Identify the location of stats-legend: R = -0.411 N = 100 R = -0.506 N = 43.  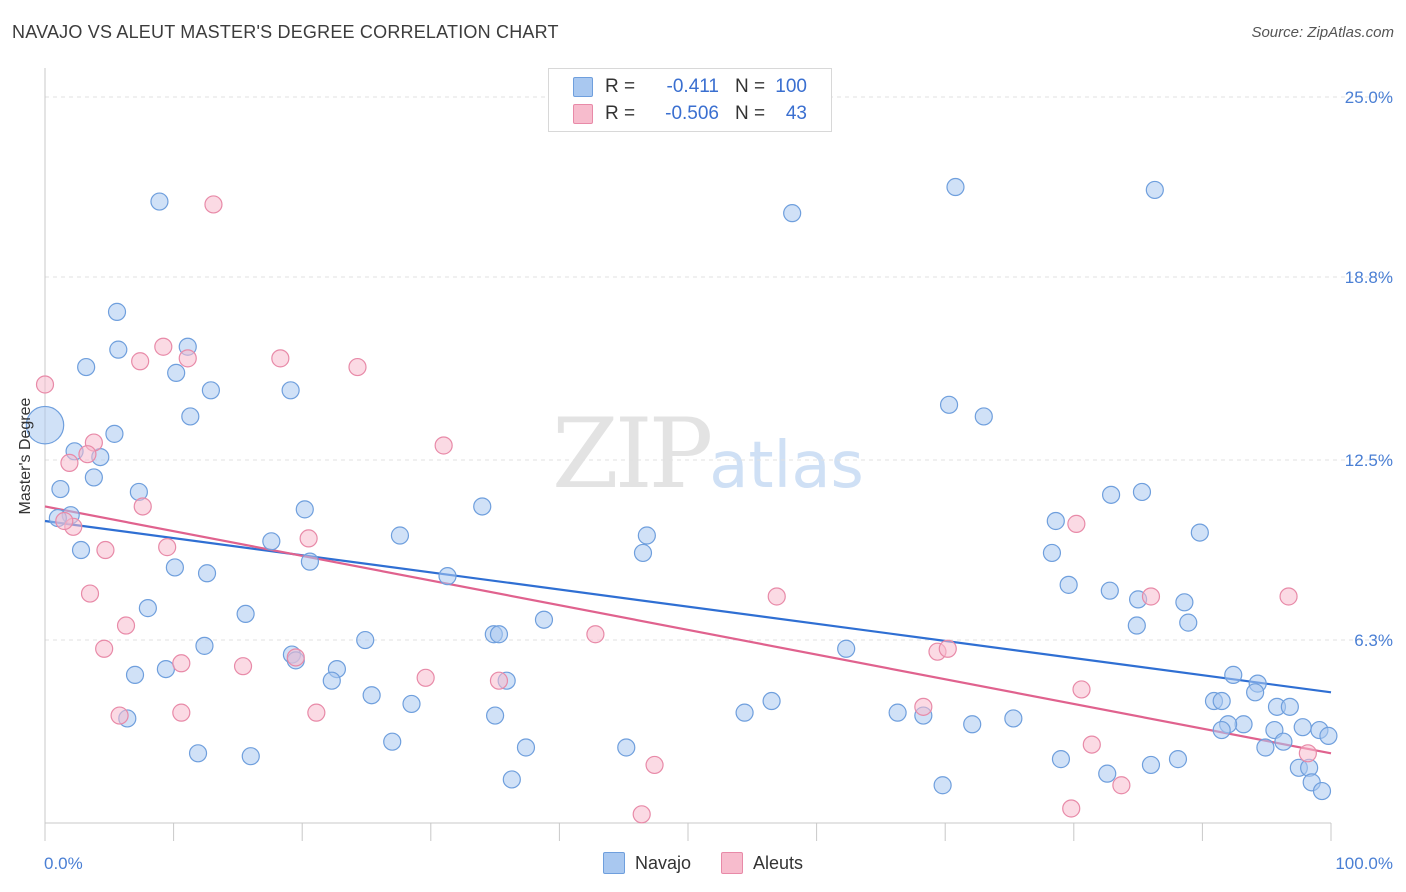
(690, 100).